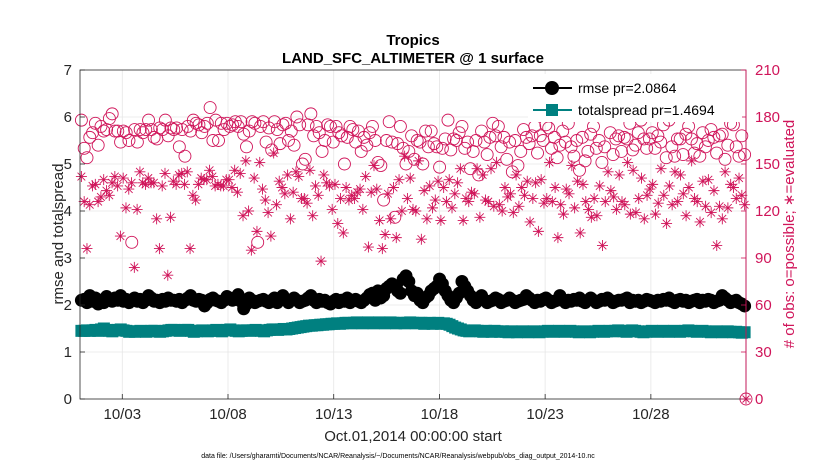  What do you see at coordinates (635, 98) in the screenshot?
I see `legend-background` at bounding box center [635, 98].